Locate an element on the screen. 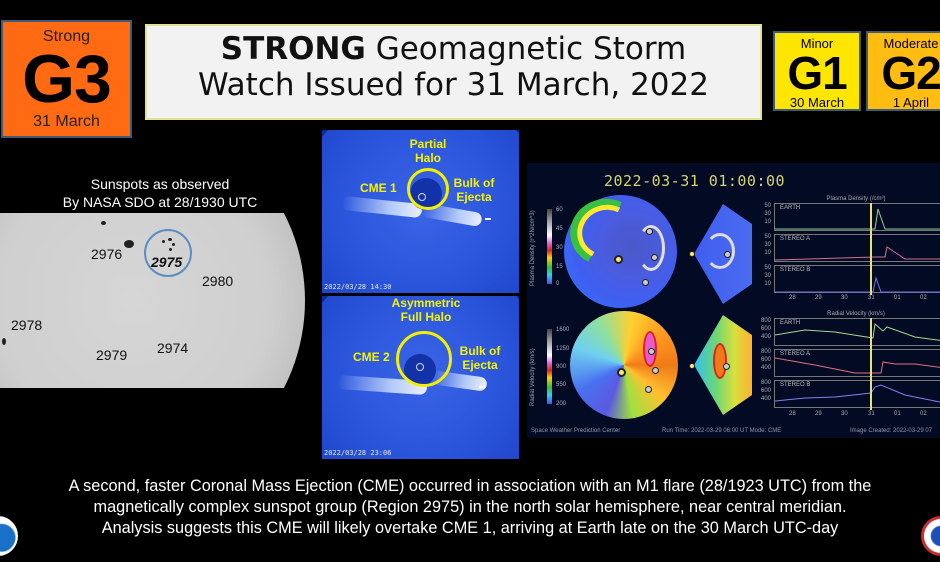 This screenshot has height=562, width=940. velocity-stereo-b-line is located at coordinates (857, 393).